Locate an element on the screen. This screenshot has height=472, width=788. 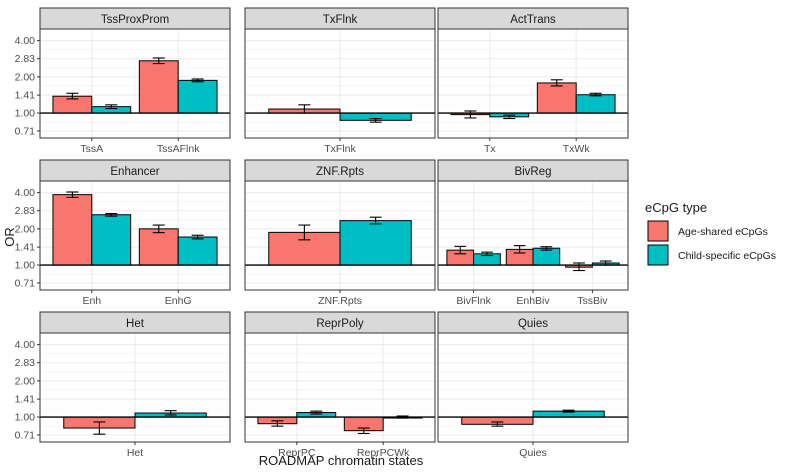
y-axis-title: OR is located at coordinates (9, 237).